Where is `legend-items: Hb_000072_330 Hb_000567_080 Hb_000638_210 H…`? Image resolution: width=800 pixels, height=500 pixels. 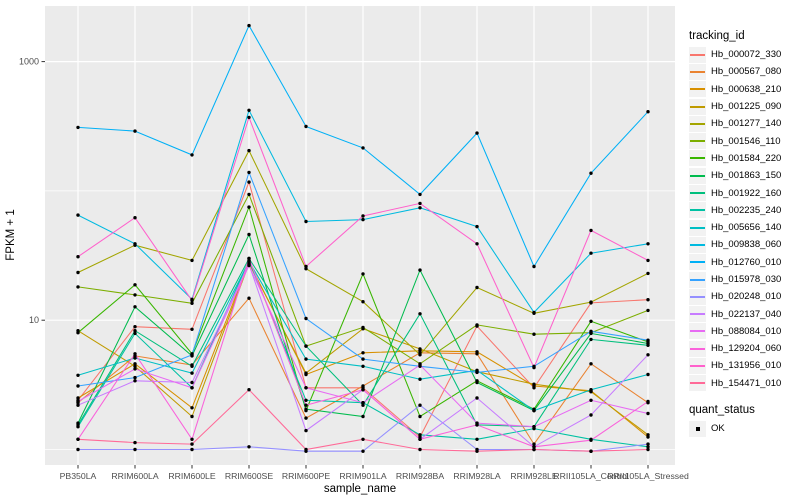
legend-items: Hb_000072_330 Hb_000567_080 Hb_000638_210 H… is located at coordinates (735, 219).